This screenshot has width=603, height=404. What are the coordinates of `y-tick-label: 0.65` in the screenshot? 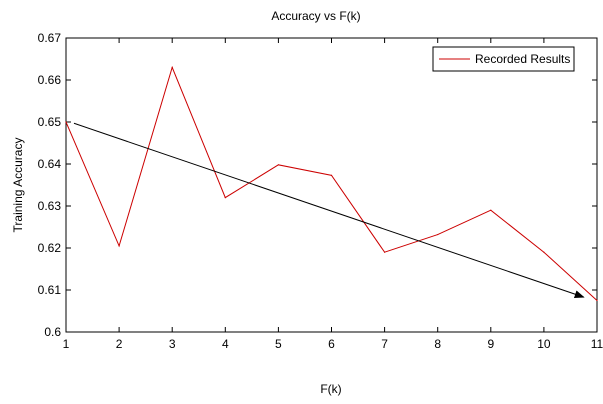 It's located at (50, 122).